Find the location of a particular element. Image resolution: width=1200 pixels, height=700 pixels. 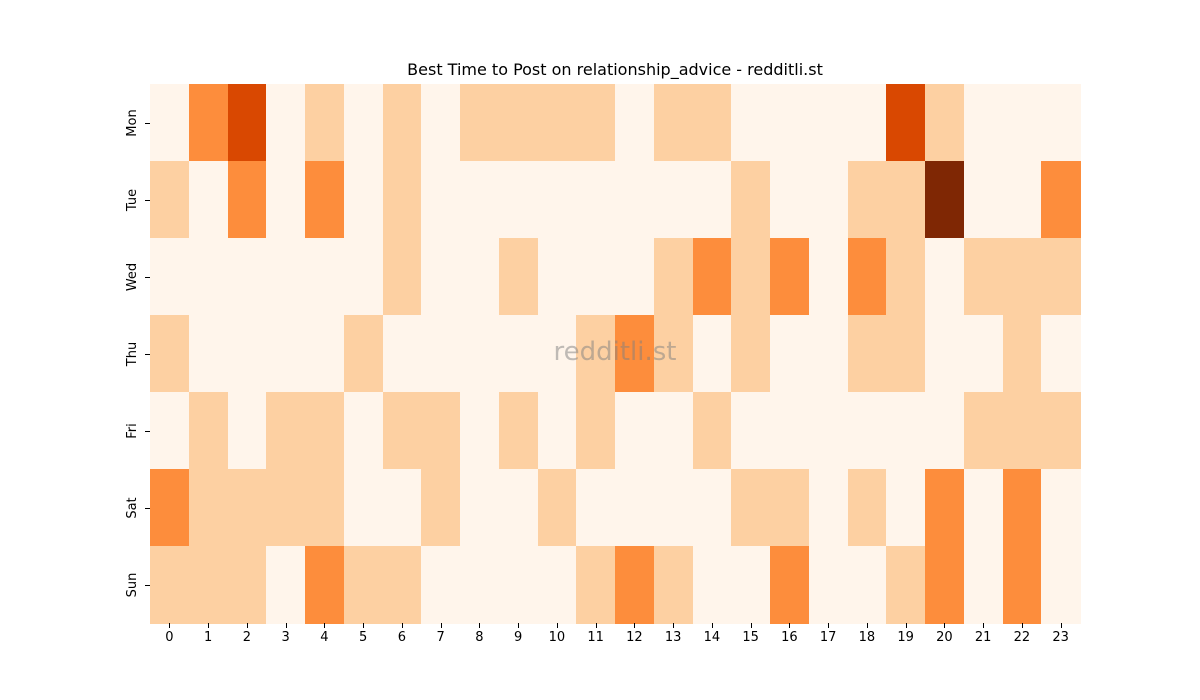

x-tick-label: 19 is located at coordinates (905, 637).